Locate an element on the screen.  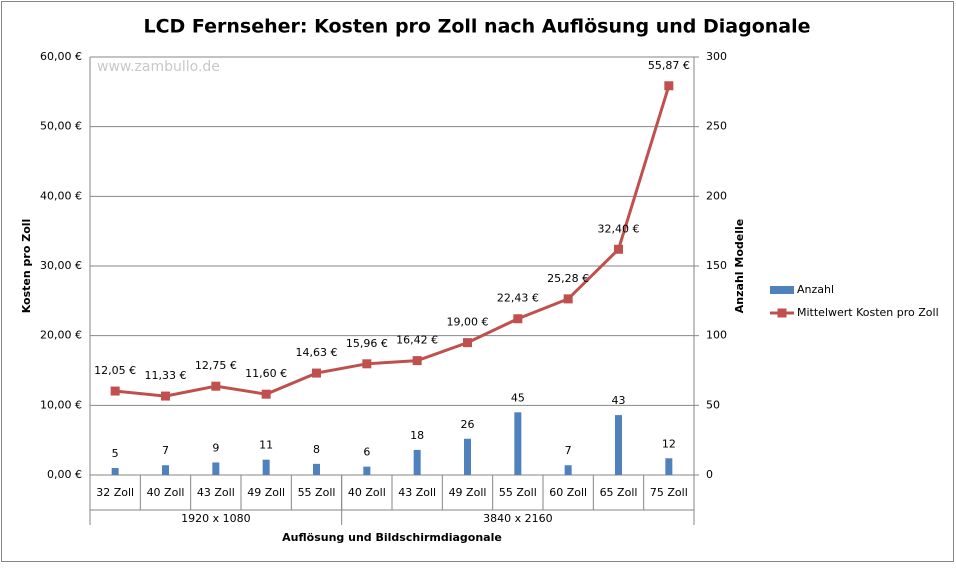
data-label: 5 is located at coordinates (115, 453).